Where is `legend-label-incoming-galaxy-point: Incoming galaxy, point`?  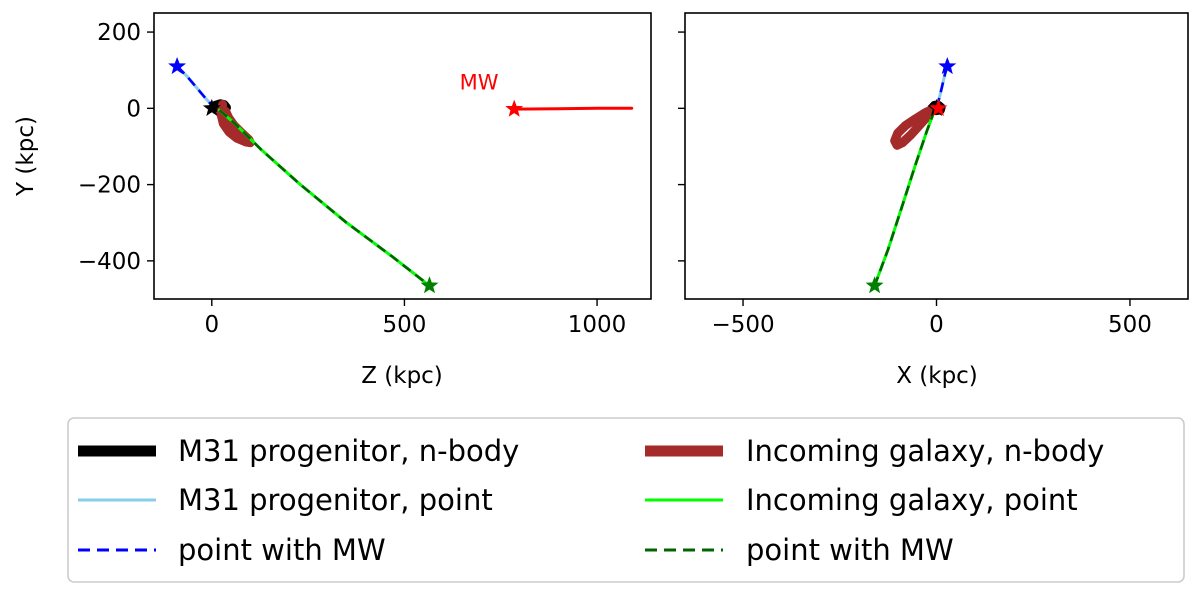 legend-label-incoming-galaxy-point: Incoming galaxy, point is located at coordinates (912, 500).